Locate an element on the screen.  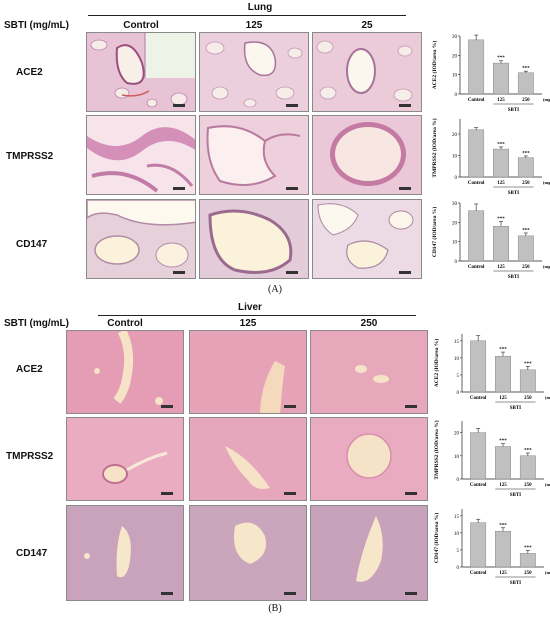
row-label-cd147: CD147 is located at coordinates (32, 553).